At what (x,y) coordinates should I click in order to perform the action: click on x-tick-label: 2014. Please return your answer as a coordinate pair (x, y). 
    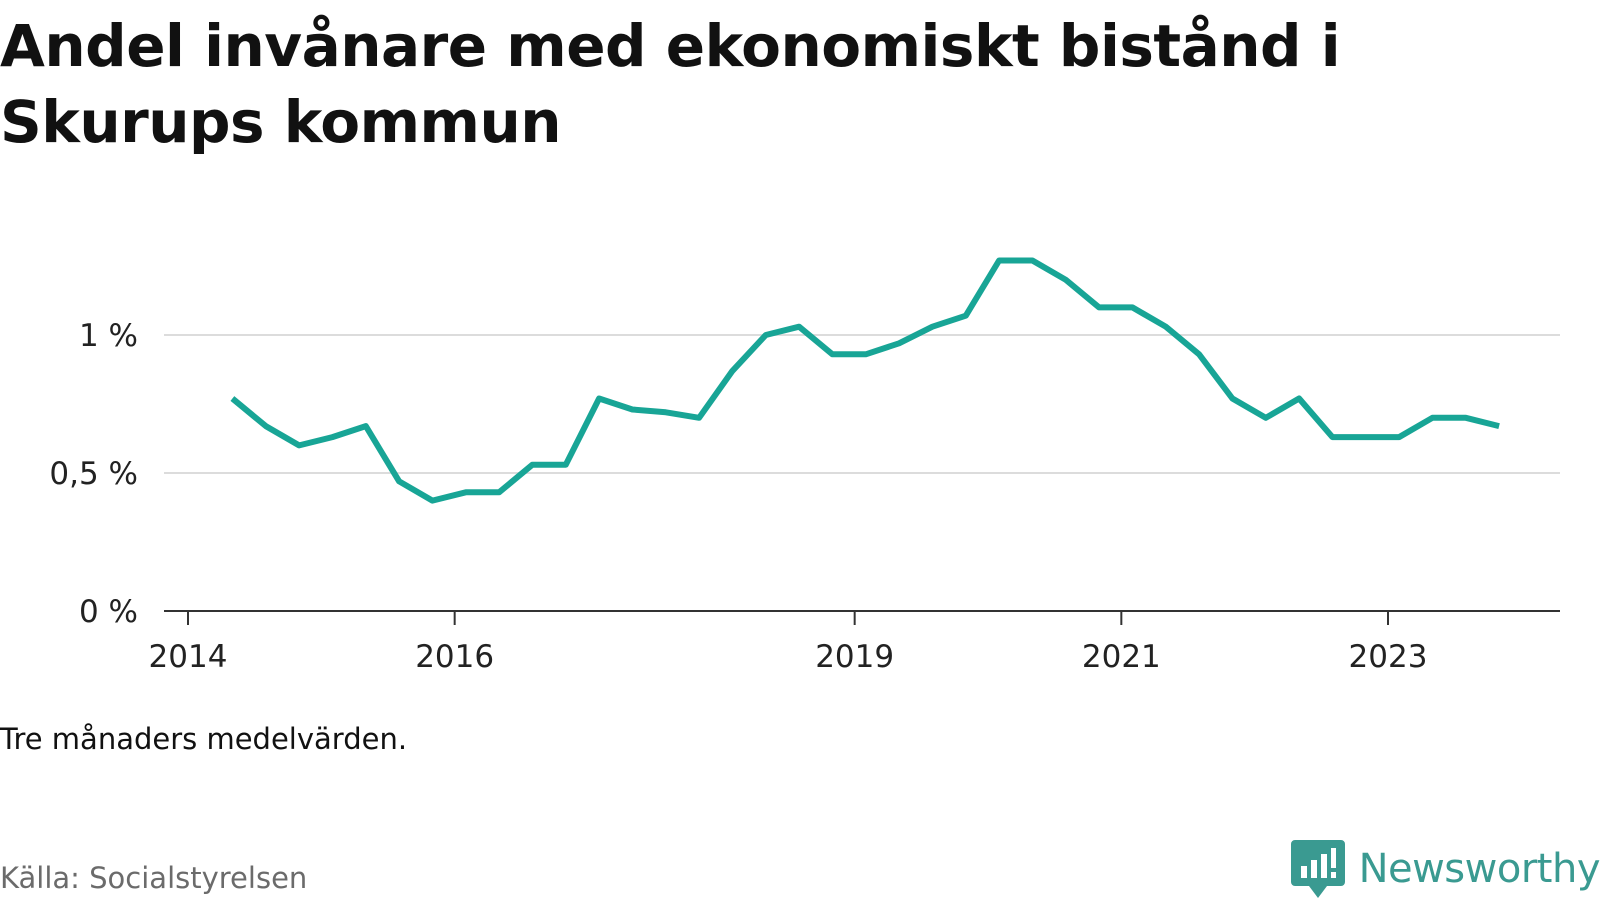
    Looking at the image, I should click on (188, 657).